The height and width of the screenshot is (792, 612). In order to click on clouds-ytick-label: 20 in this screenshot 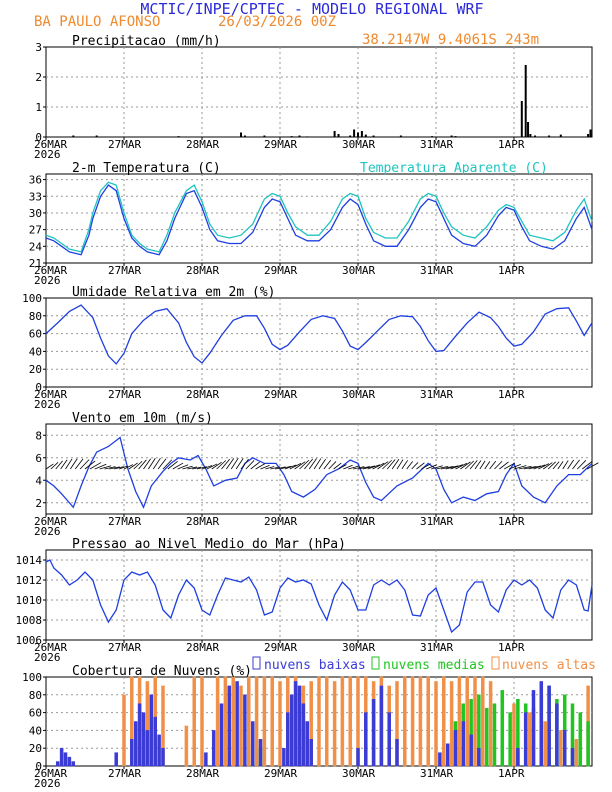, I will do `click(35, 748)`.